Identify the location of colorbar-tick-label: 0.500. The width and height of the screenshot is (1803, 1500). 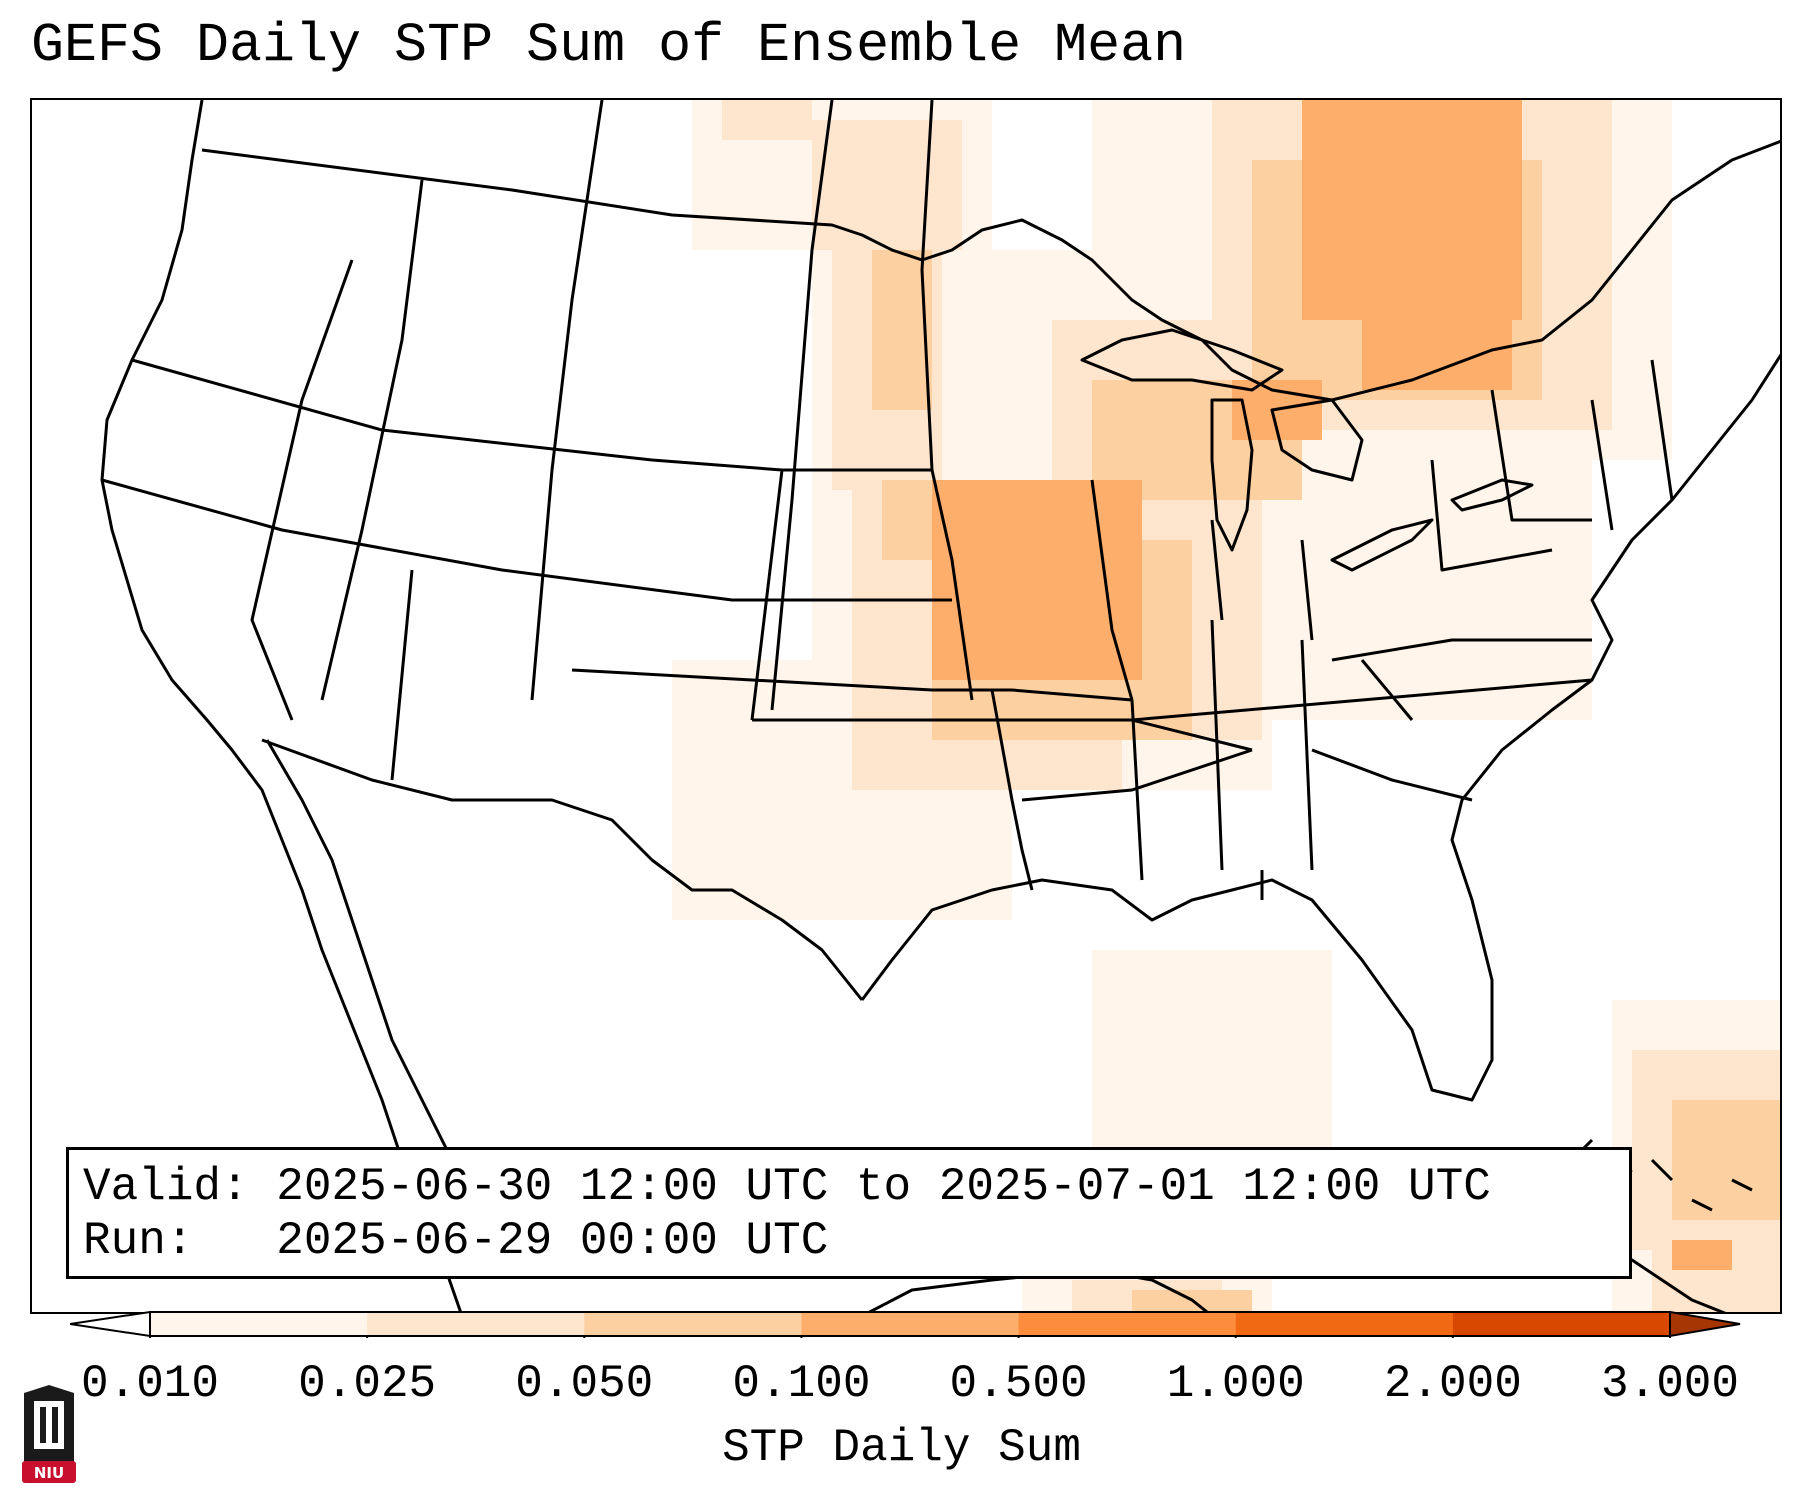
(1018, 1384).